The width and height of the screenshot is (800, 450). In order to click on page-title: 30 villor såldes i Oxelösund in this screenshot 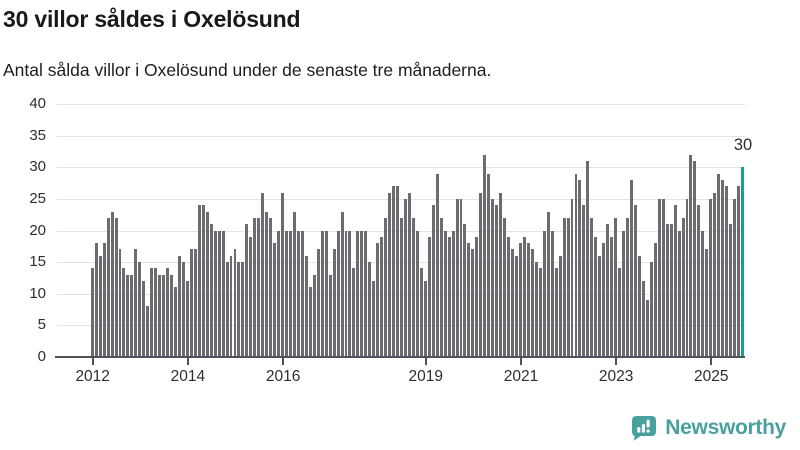, I will do `click(152, 19)`.